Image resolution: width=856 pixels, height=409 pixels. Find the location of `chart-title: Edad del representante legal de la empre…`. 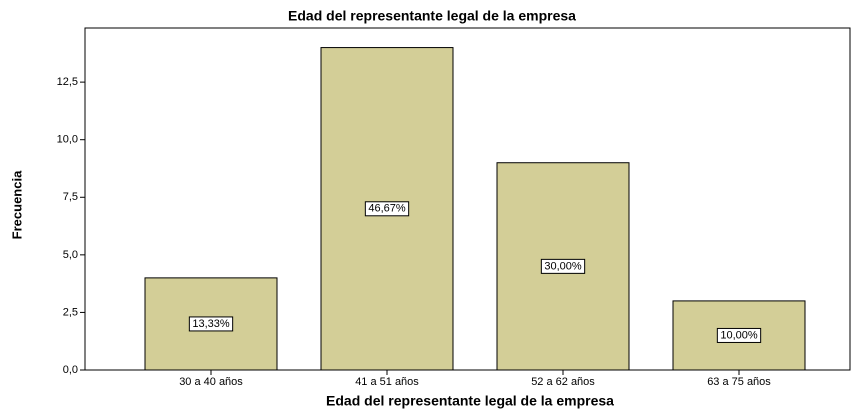

chart-title: Edad del representante legal de la empre… is located at coordinates (432, 16).